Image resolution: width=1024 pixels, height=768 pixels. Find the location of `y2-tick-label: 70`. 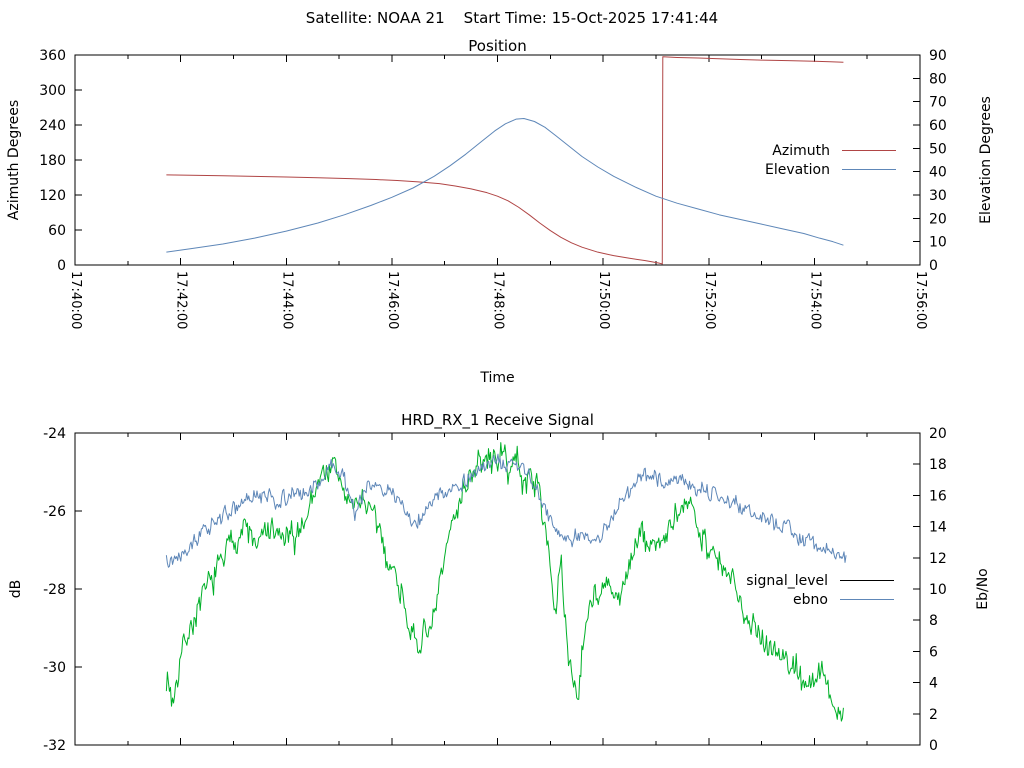

y2-tick-label: 70 is located at coordinates (938, 103).